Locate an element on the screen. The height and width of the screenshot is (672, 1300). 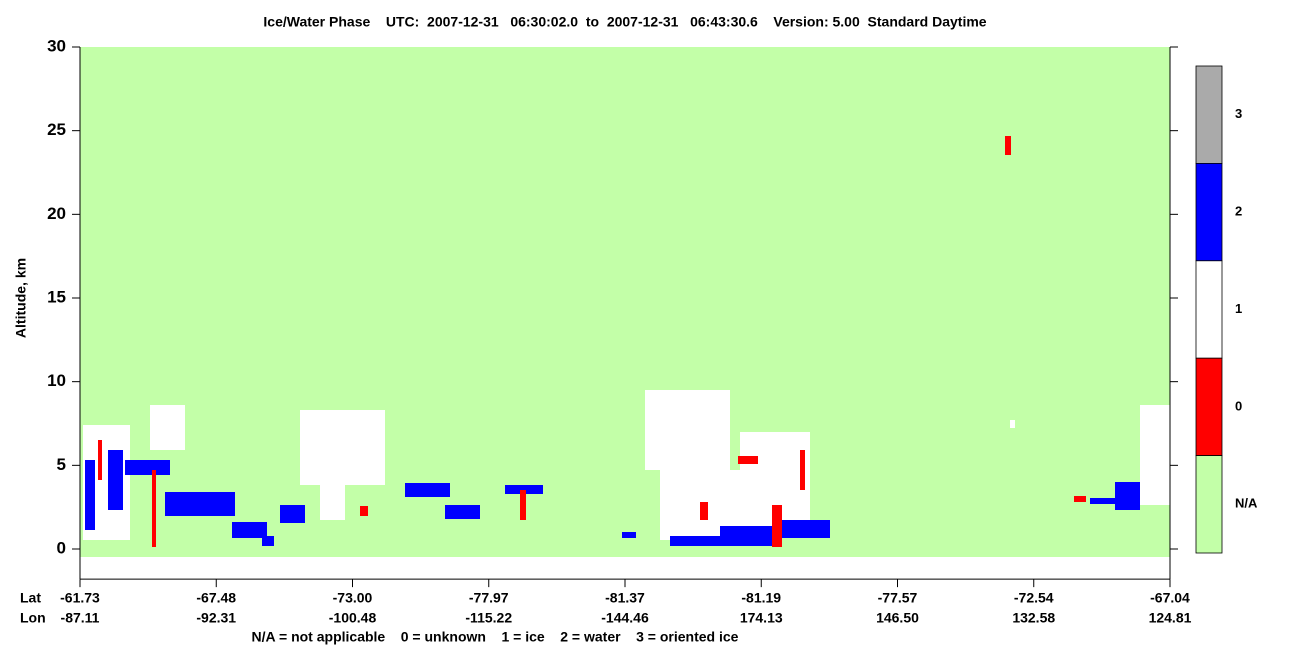
lon-label: -92.31 is located at coordinates (216, 618).